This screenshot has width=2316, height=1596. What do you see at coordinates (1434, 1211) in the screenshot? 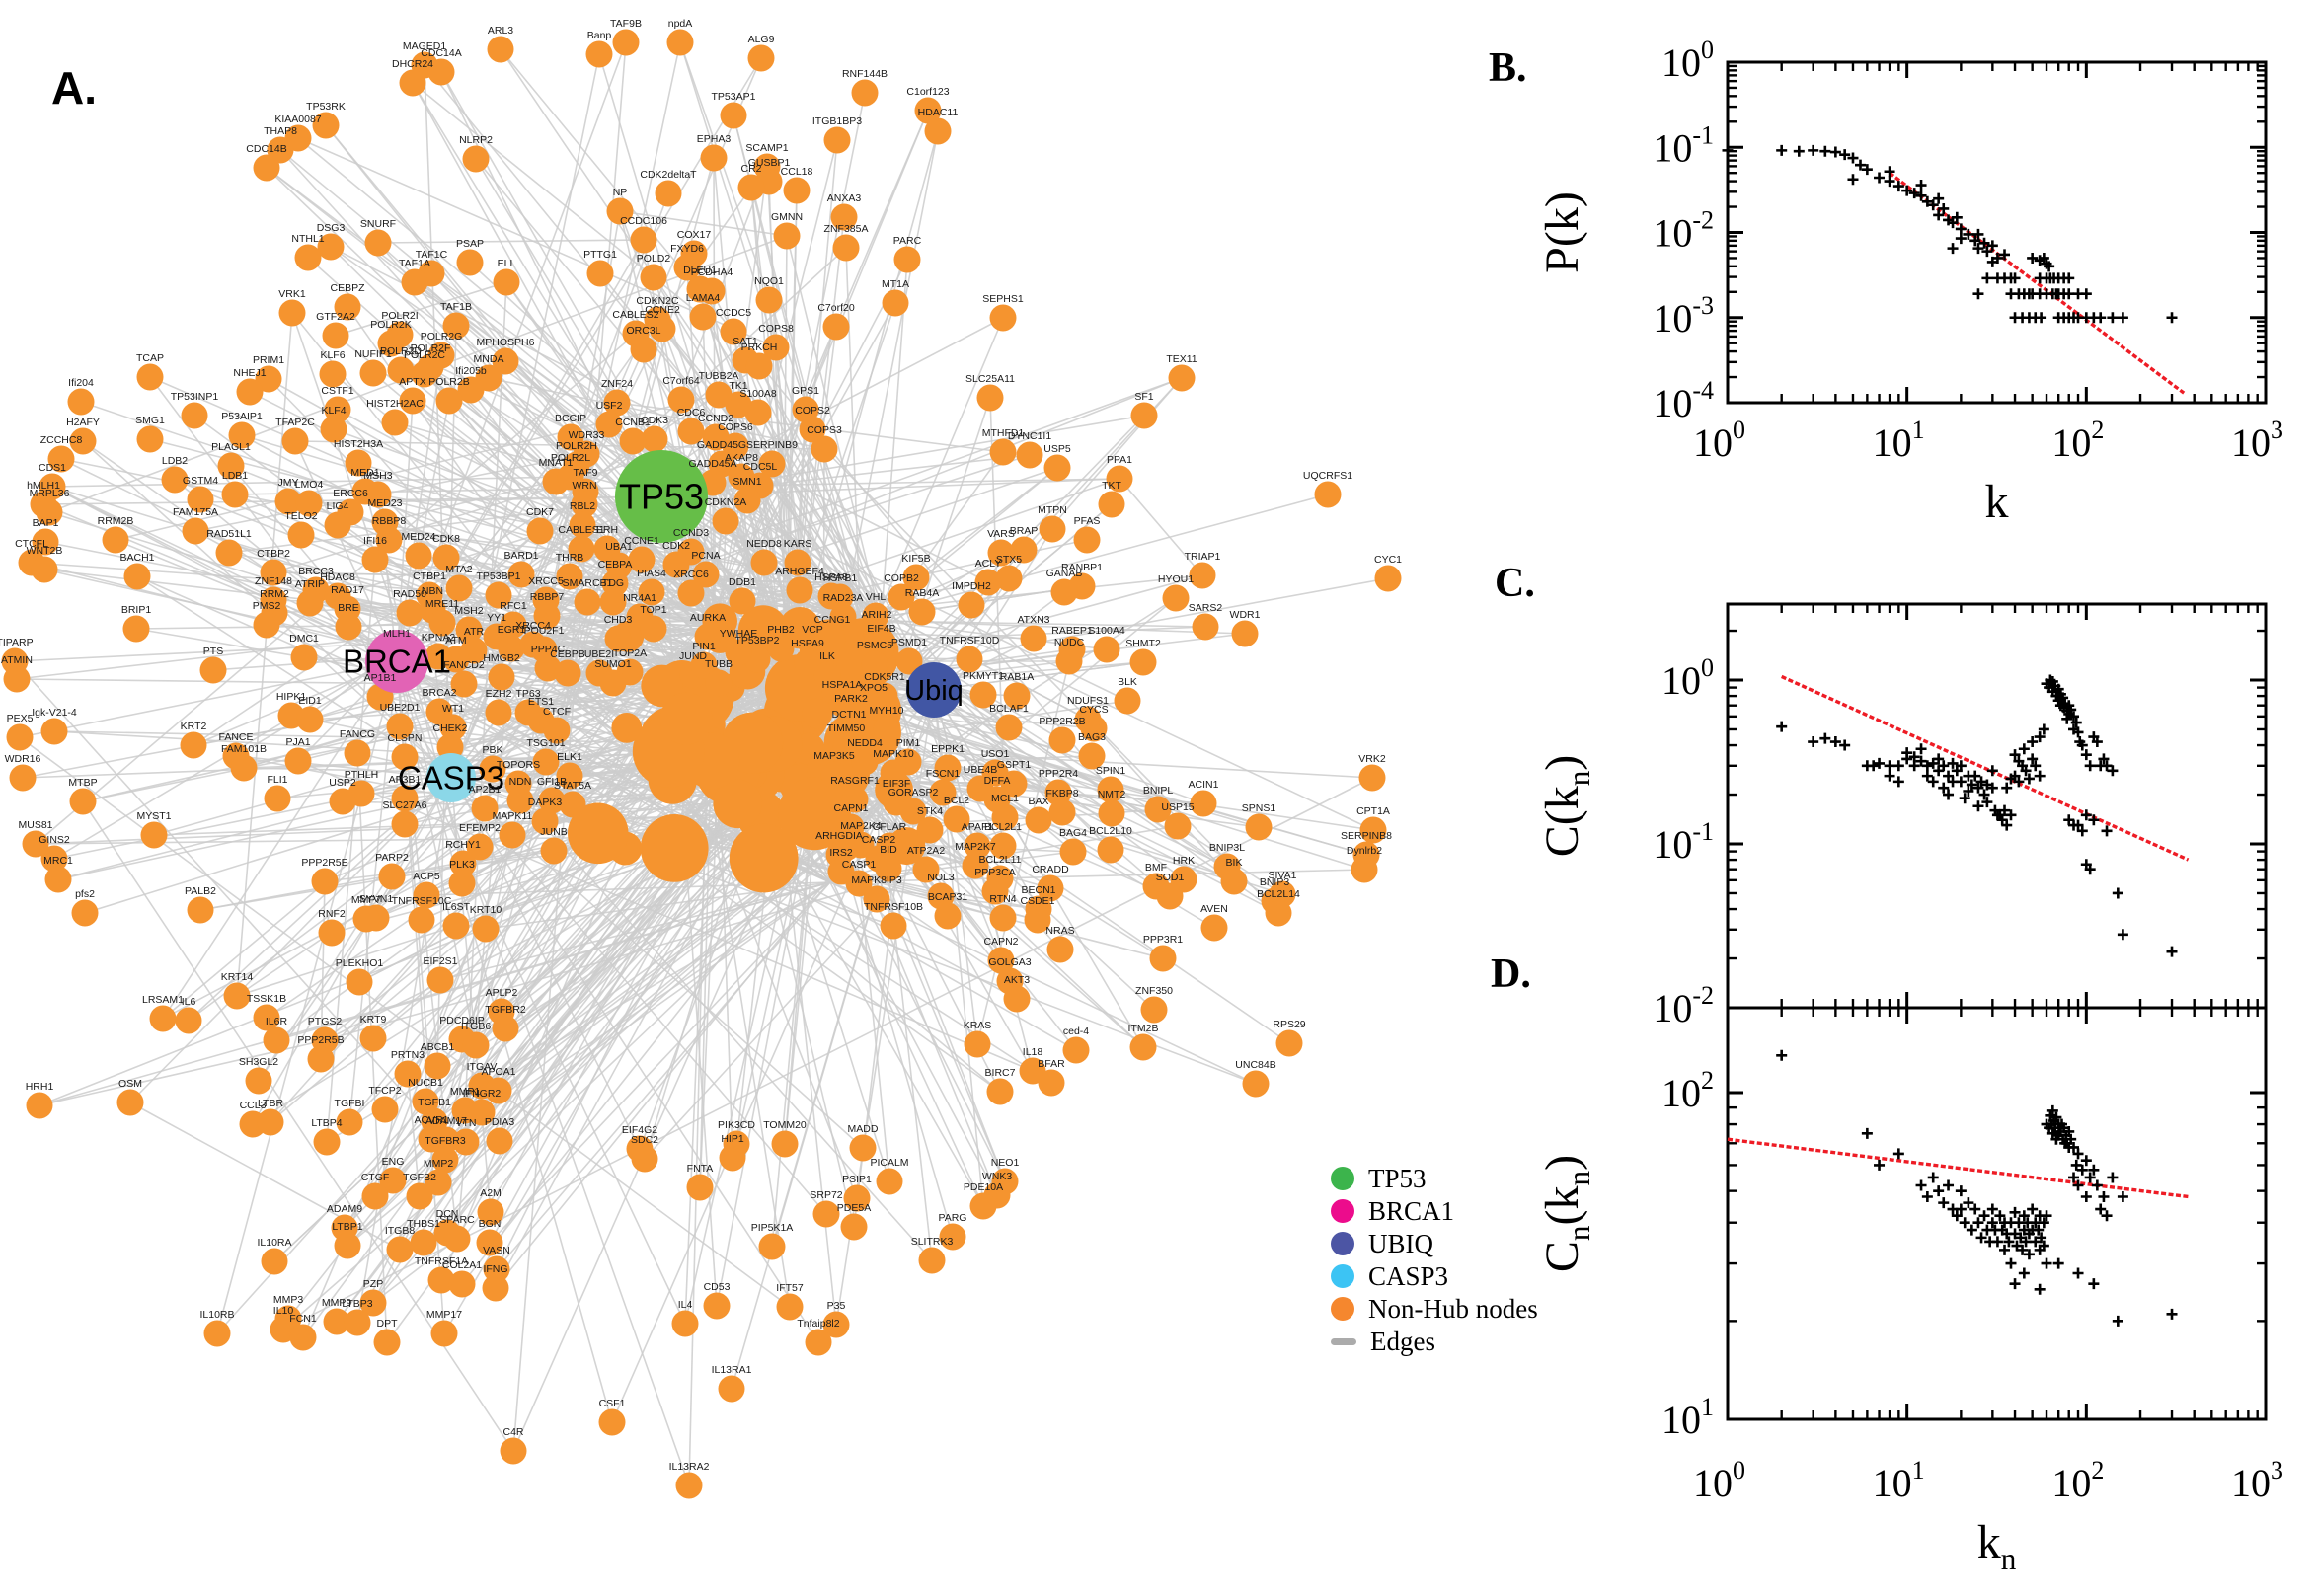
I see `legend-item-brca1: BRCA1` at bounding box center [1434, 1211].